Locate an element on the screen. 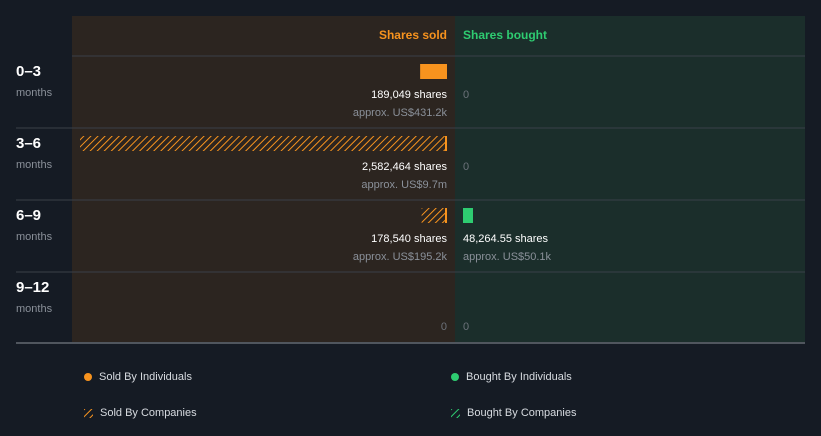 The height and width of the screenshot is (436, 821). sold-shares-label: 189,049 shares is located at coordinates (409, 95).